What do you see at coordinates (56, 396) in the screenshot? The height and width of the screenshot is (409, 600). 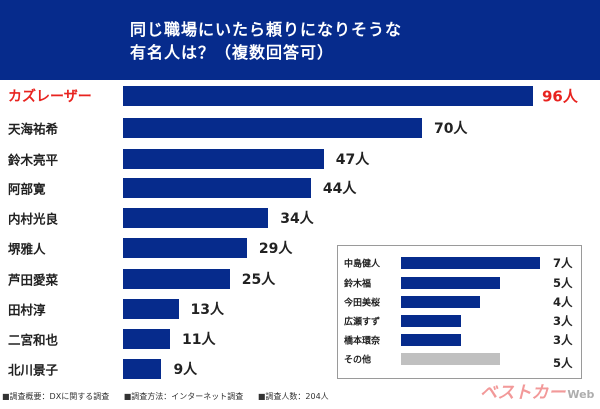 I see `footer-survey-overview: ■調査概要：DXに関する調査` at bounding box center [56, 396].